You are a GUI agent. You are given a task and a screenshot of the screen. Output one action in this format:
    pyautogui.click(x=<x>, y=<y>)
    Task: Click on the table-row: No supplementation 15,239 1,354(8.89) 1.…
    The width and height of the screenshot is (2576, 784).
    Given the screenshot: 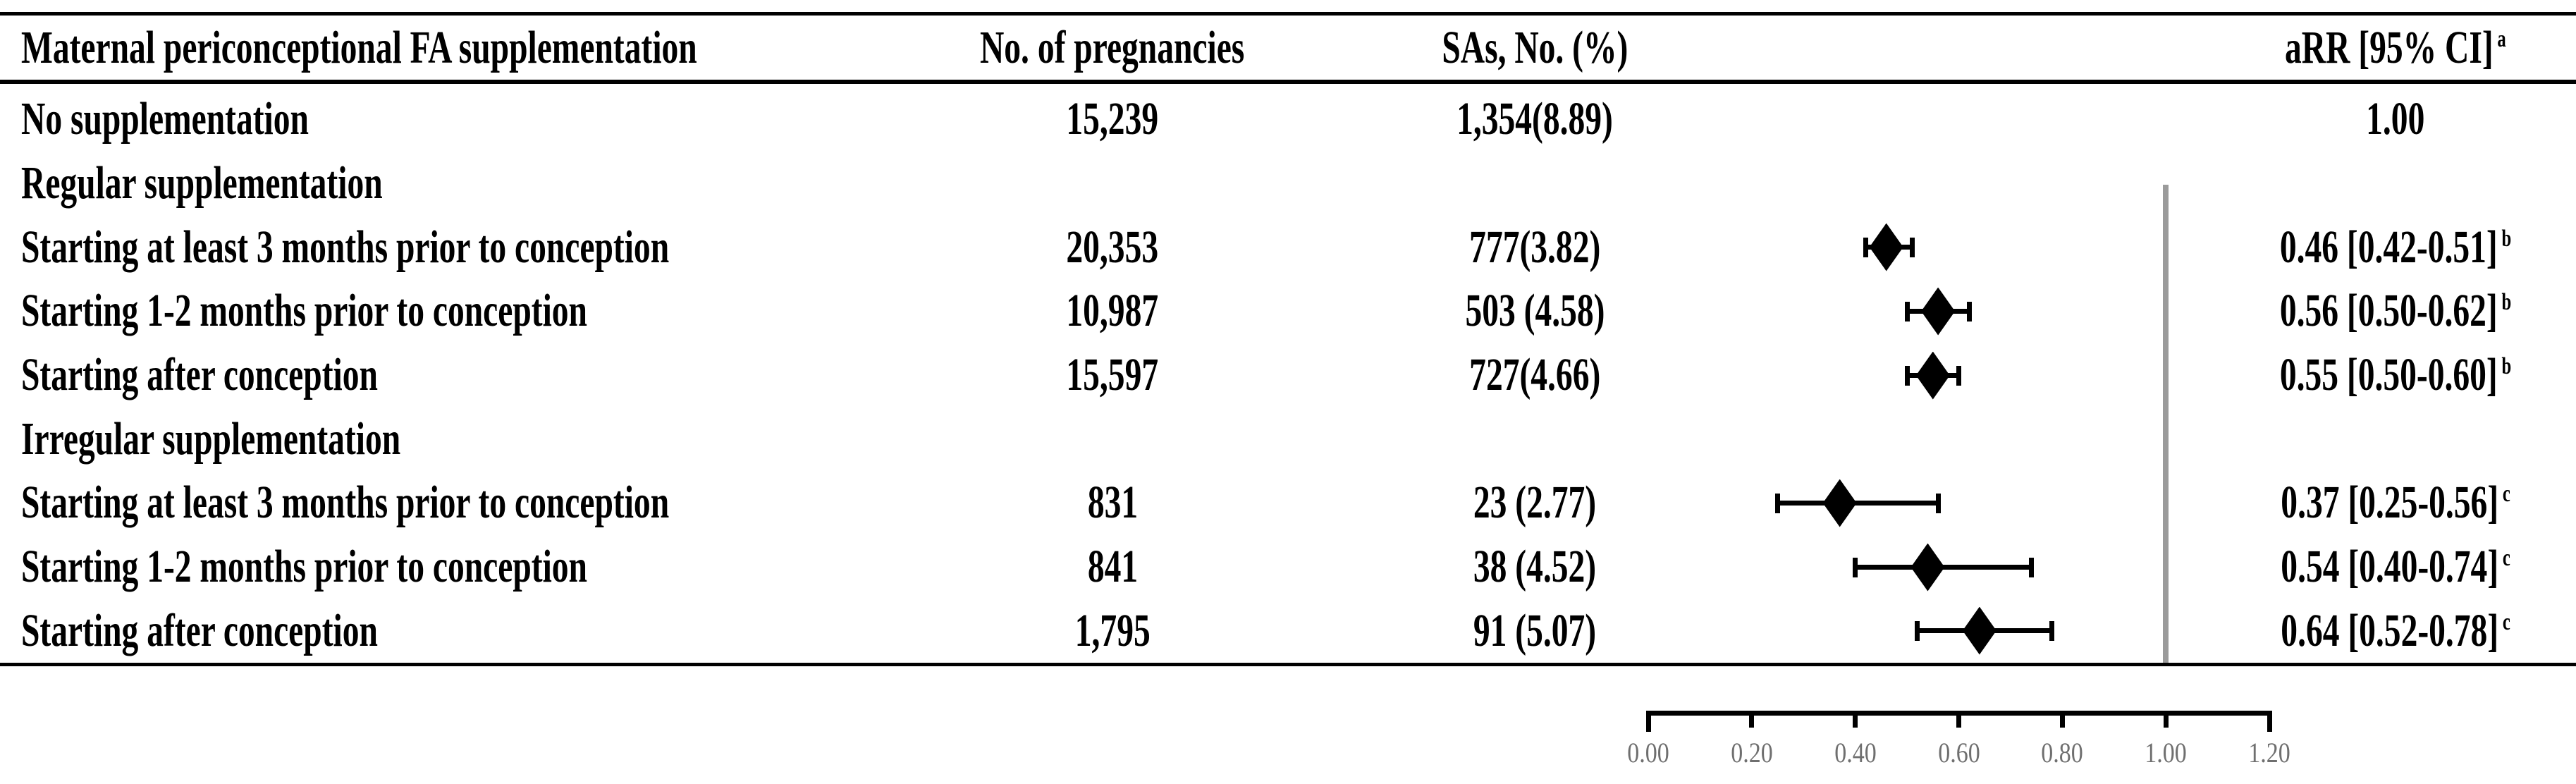 What is the action you would take?
    pyautogui.click(x=1288, y=119)
    